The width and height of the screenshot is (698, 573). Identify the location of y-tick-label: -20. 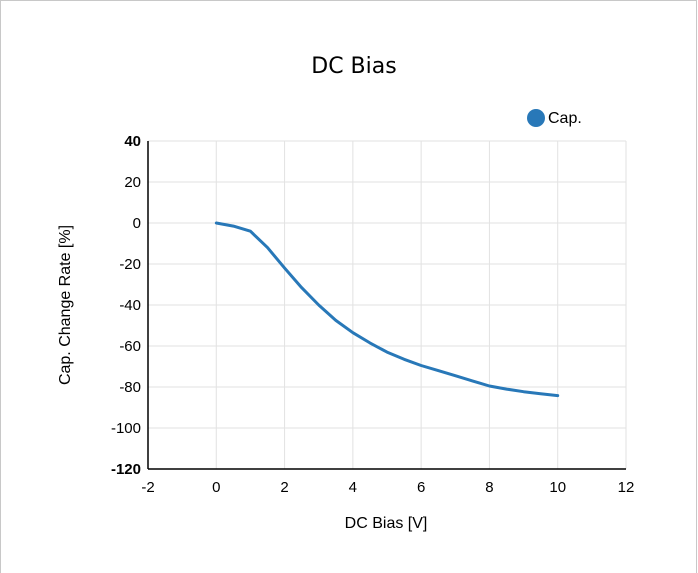
(130, 264).